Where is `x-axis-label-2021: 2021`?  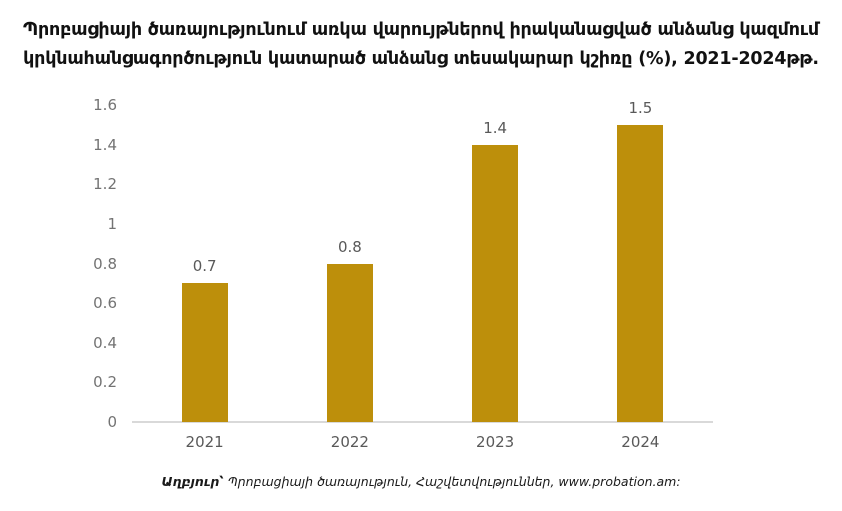 x-axis-label-2021: 2021 is located at coordinates (204, 442).